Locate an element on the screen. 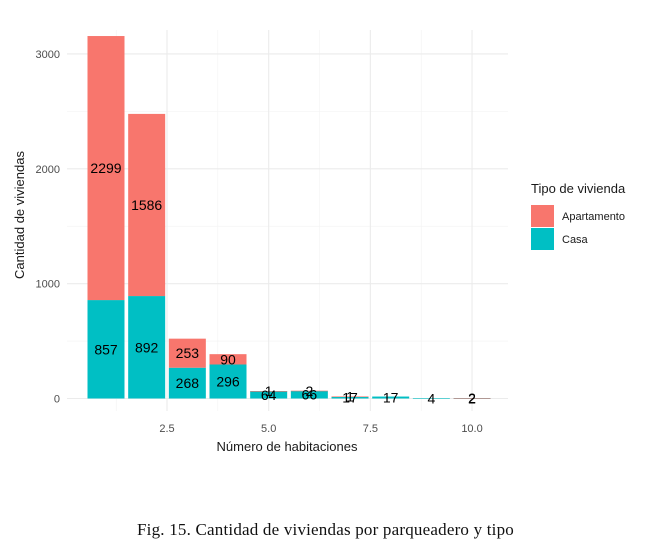 This screenshot has width=651, height=559. legend: Tipo de vivienda Apartamento Casa is located at coordinates (578, 215).